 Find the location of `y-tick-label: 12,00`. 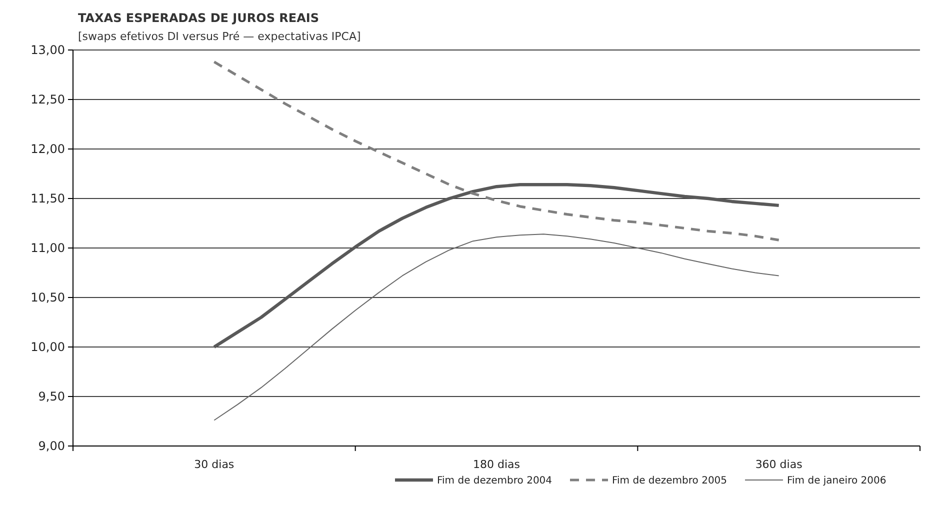

y-tick-label: 12,00 is located at coordinates (47, 149).